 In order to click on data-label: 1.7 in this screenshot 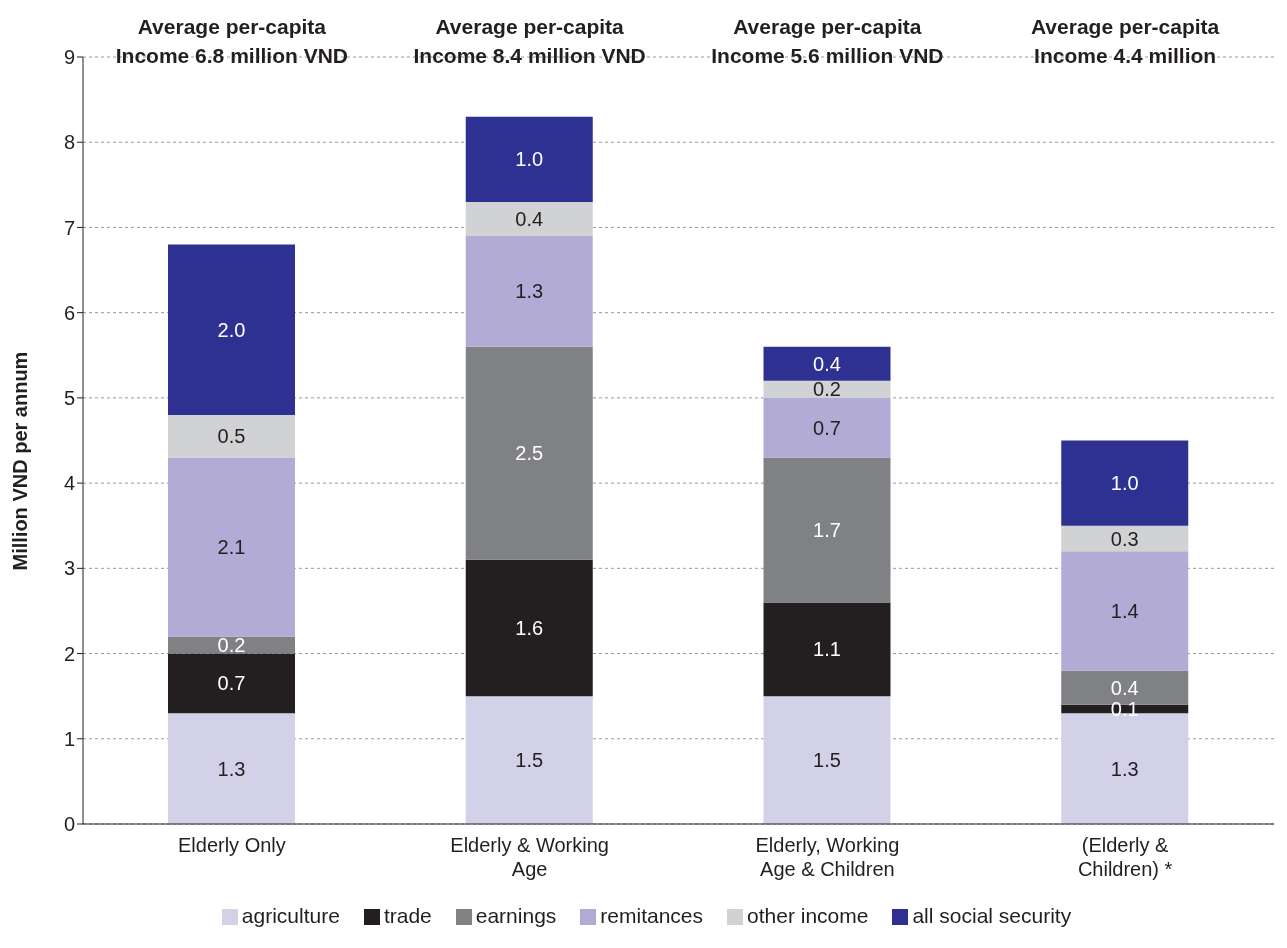, I will do `click(827, 529)`.